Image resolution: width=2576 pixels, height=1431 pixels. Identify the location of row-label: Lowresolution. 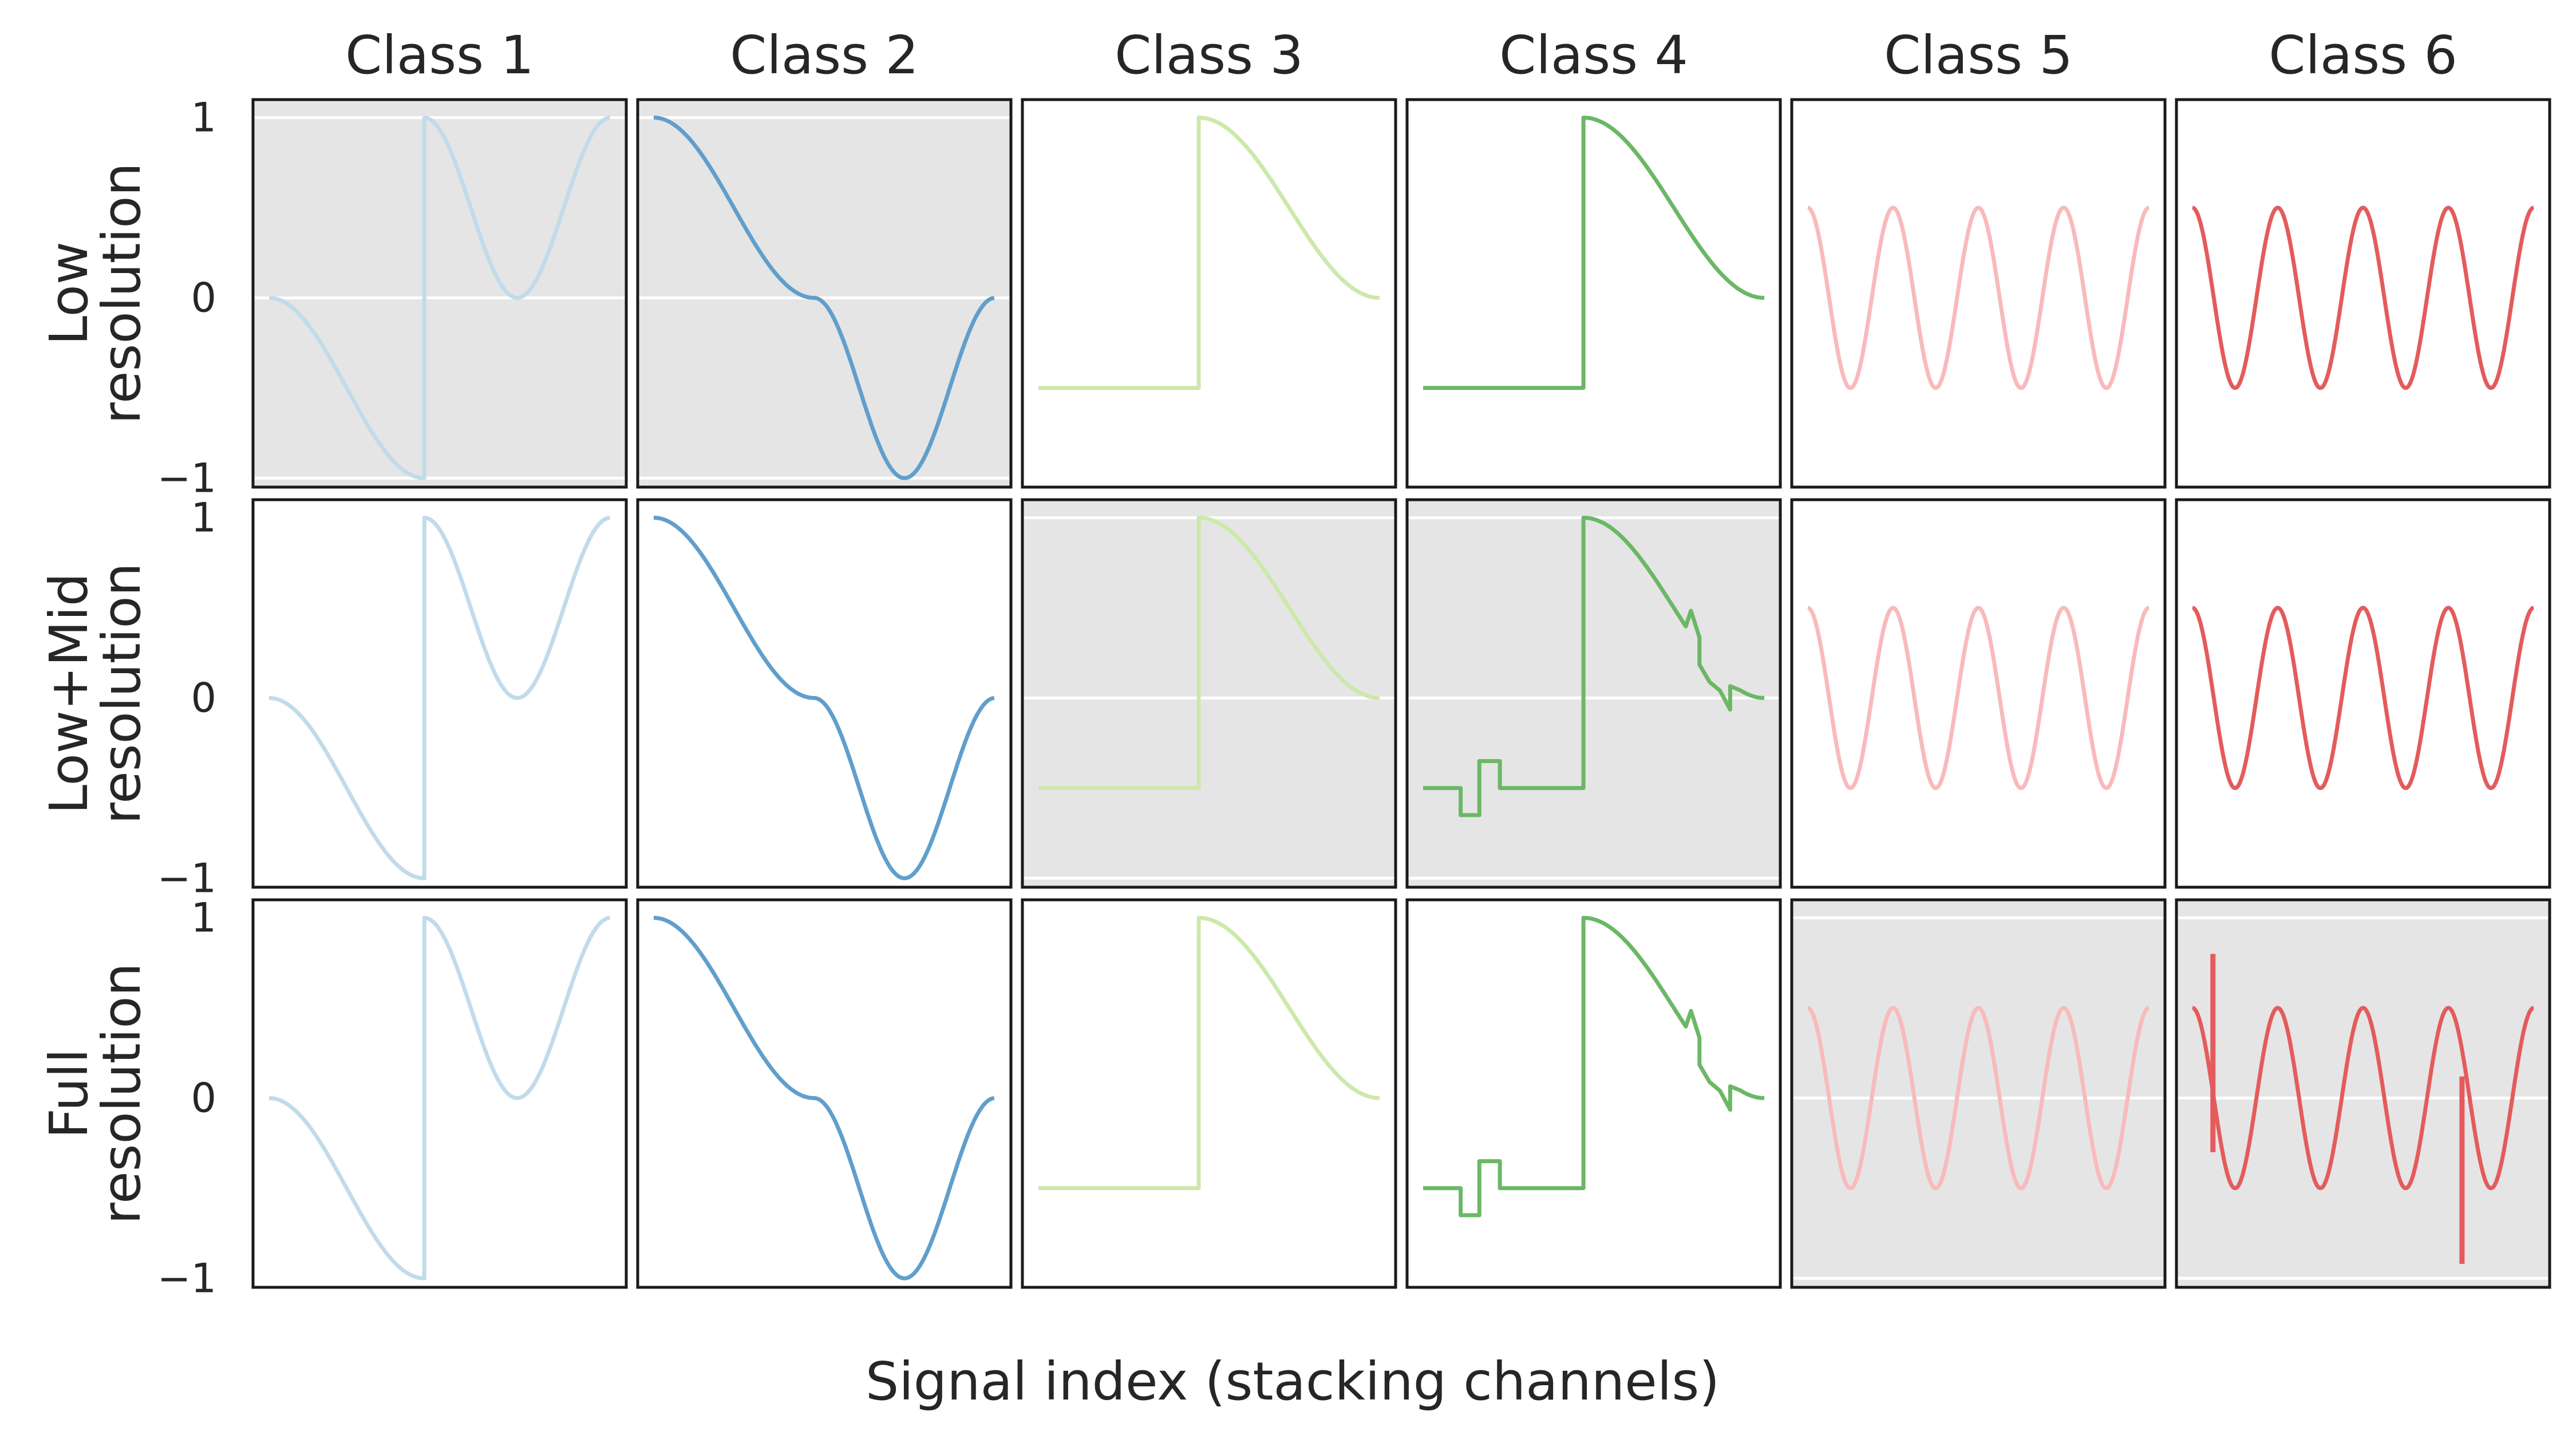
(95, 293).